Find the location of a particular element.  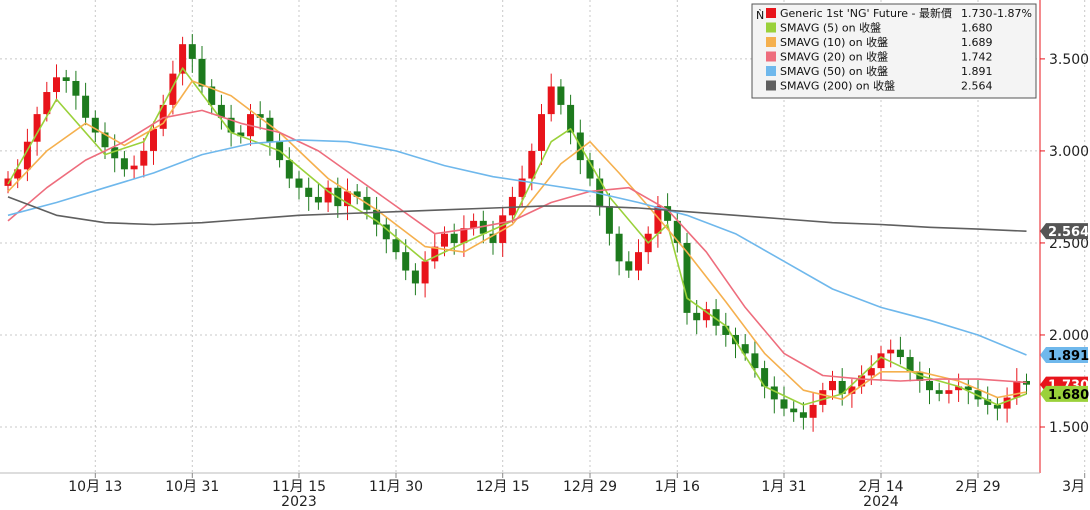

legend-label: SMAVG (200) on 收盤 is located at coordinates (837, 86).